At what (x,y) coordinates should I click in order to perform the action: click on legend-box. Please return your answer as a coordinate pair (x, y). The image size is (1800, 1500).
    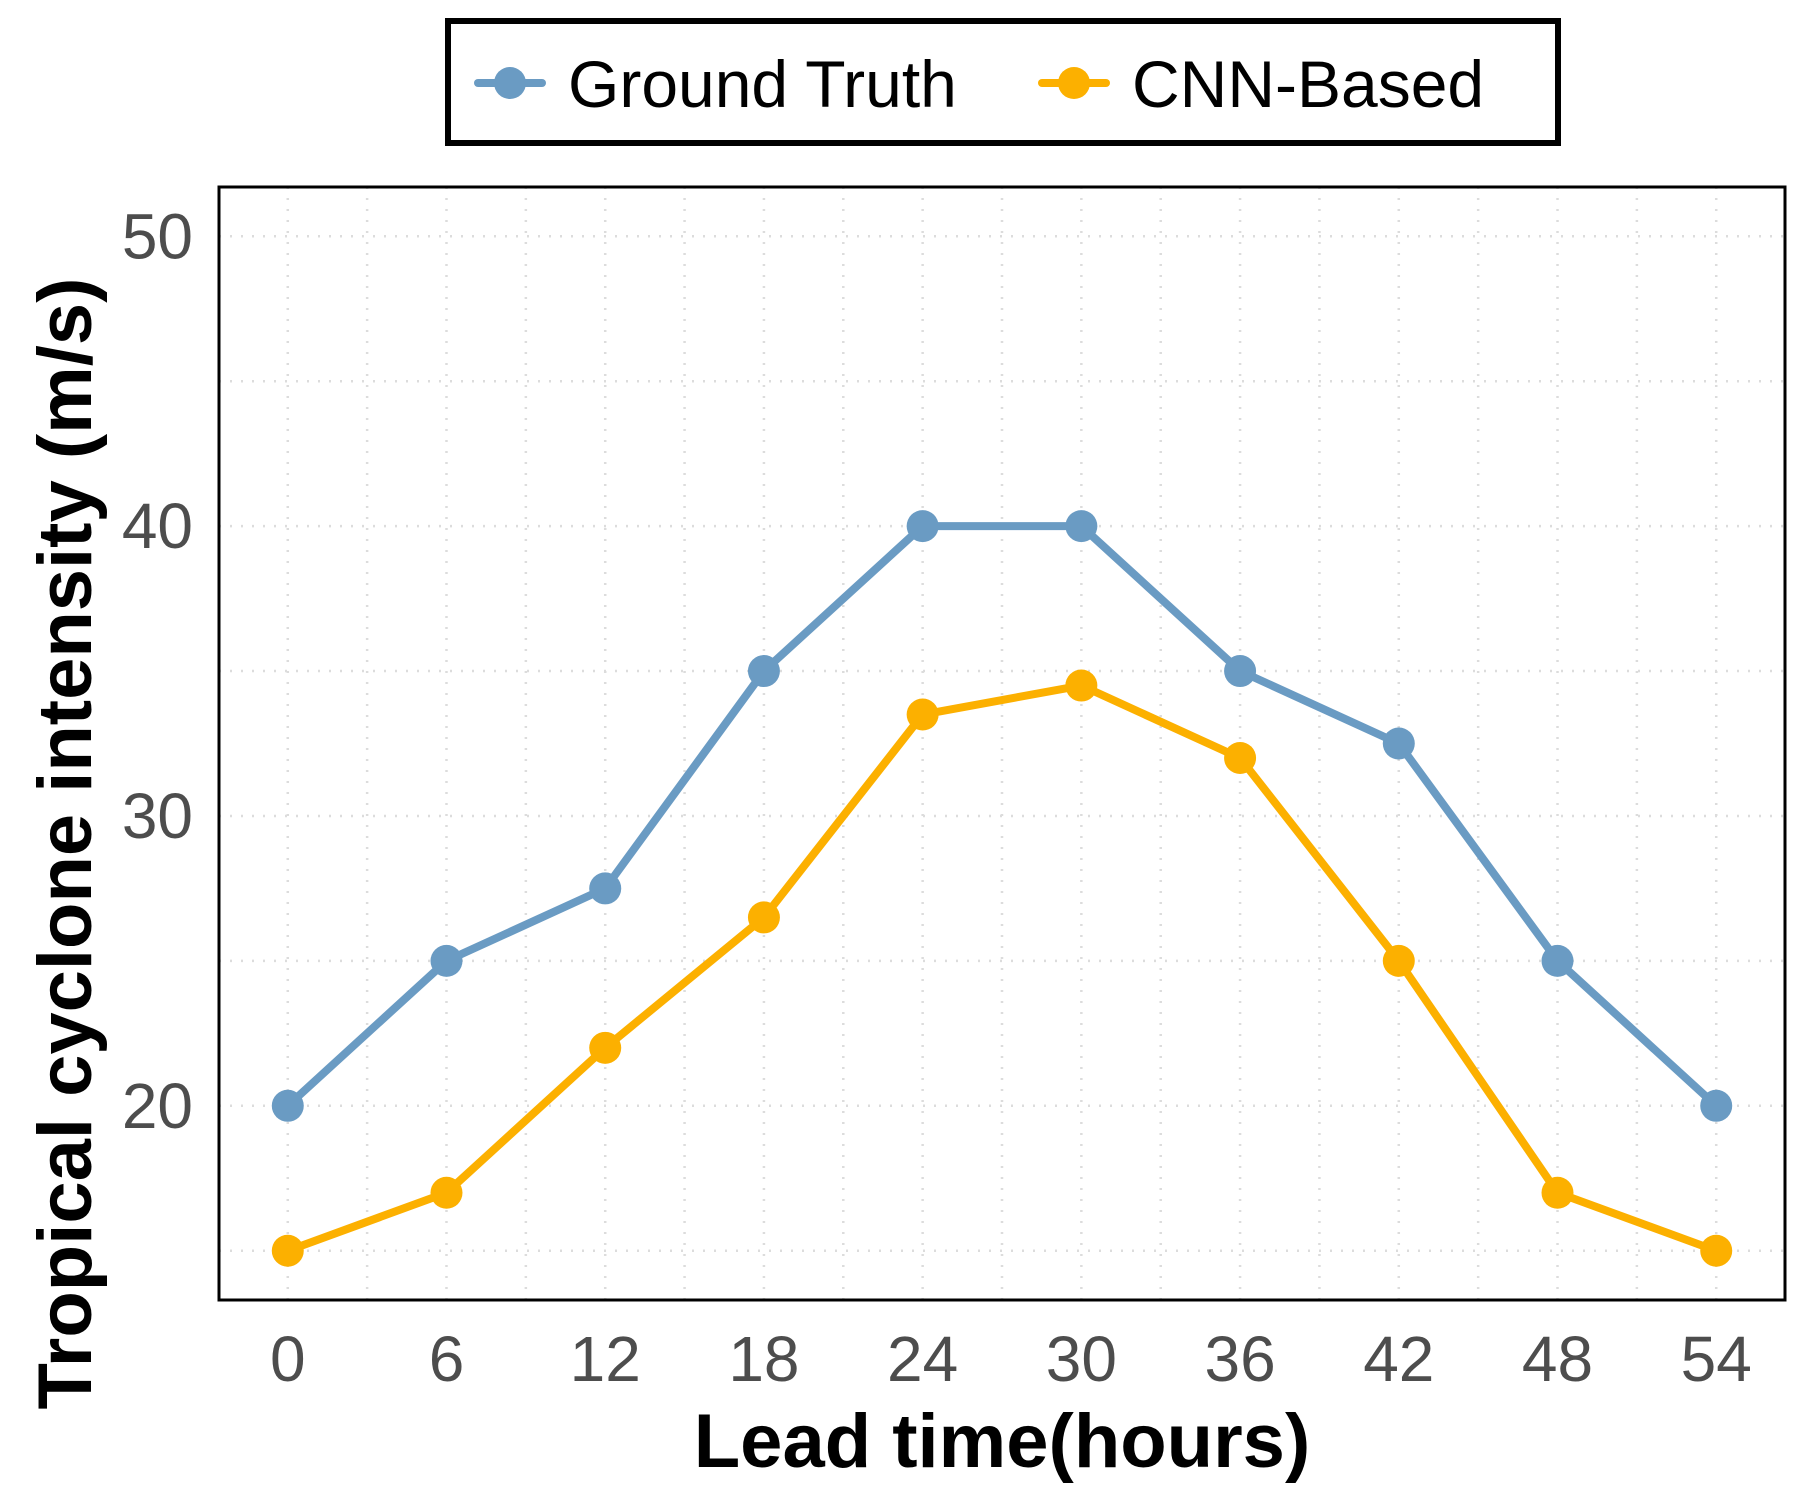
    Looking at the image, I should click on (1003, 82).